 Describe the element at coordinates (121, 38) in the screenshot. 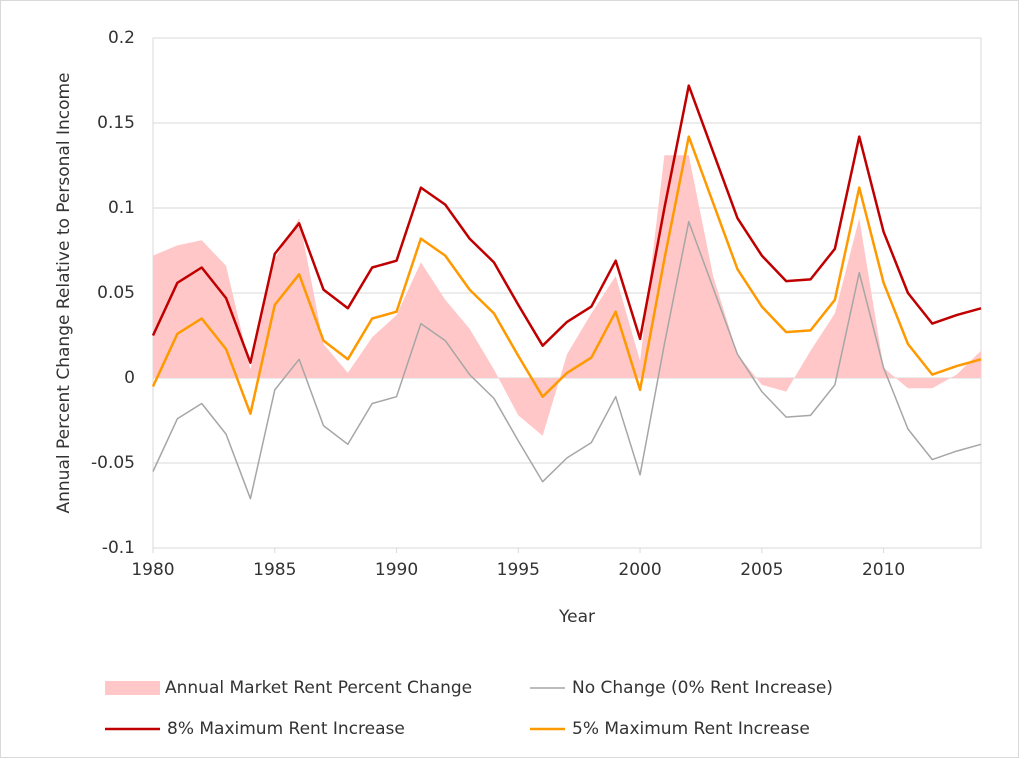

I see `y-tick-label: 0.2` at that location.